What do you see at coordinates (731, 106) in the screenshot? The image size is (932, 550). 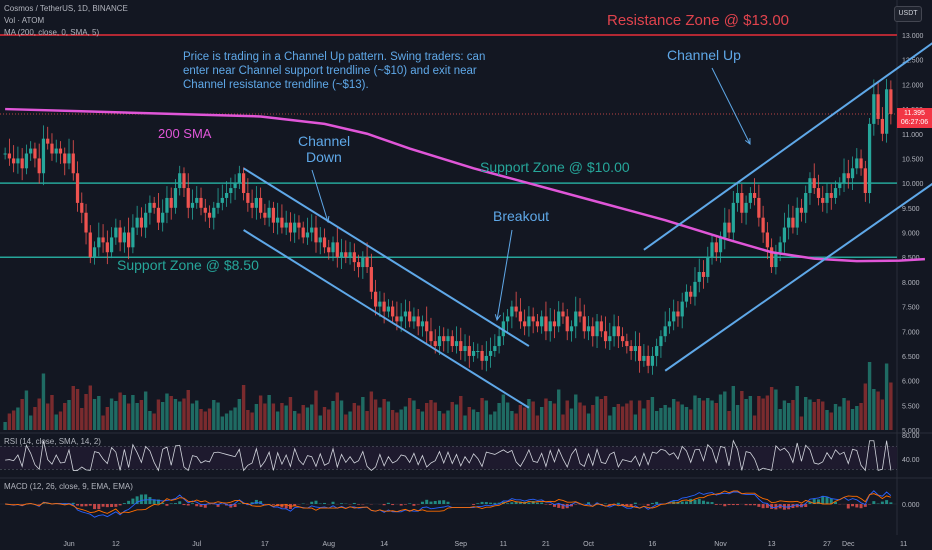 I see `channel-up-arrow-shaft` at bounding box center [731, 106].